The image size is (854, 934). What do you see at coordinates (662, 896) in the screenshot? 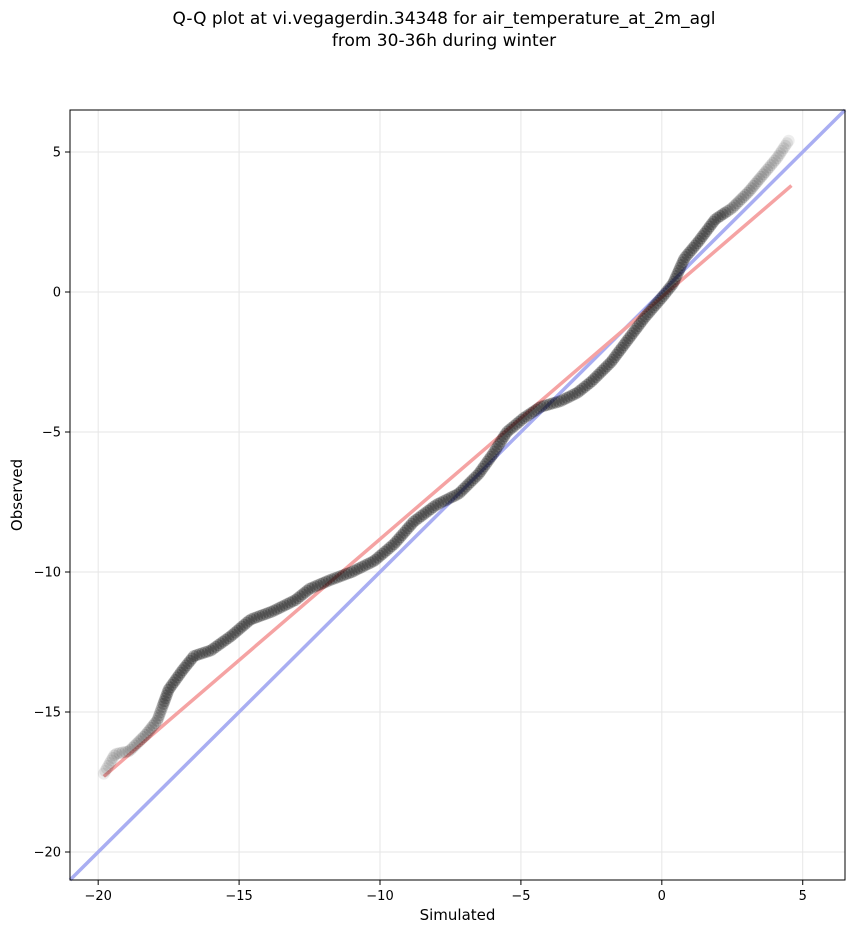
I see `x-tick-label: 0` at bounding box center [662, 896].